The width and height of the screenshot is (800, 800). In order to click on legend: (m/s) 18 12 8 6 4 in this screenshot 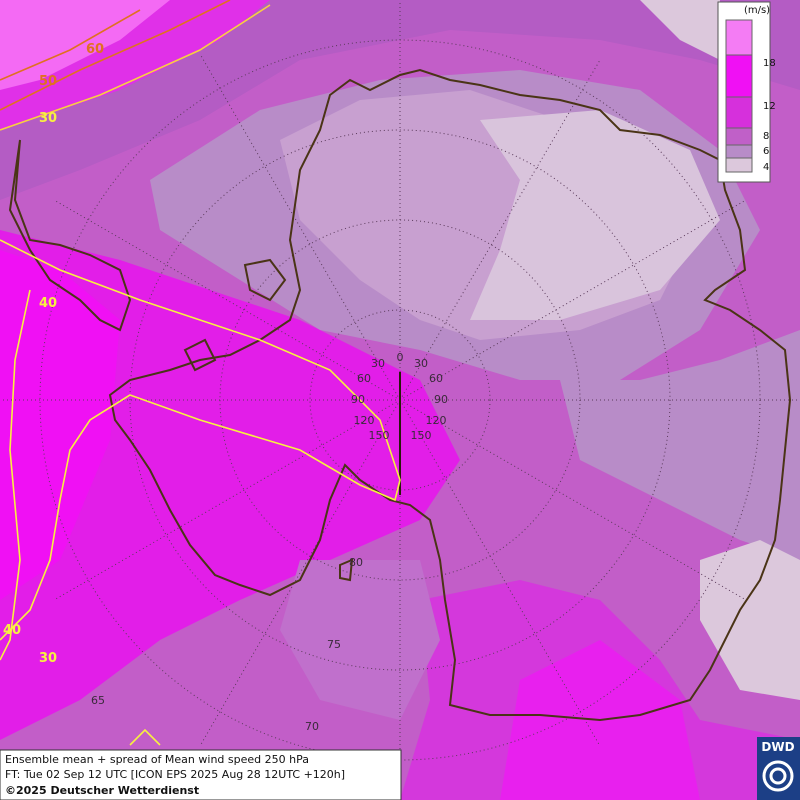, I will do `click(746, 92)`.